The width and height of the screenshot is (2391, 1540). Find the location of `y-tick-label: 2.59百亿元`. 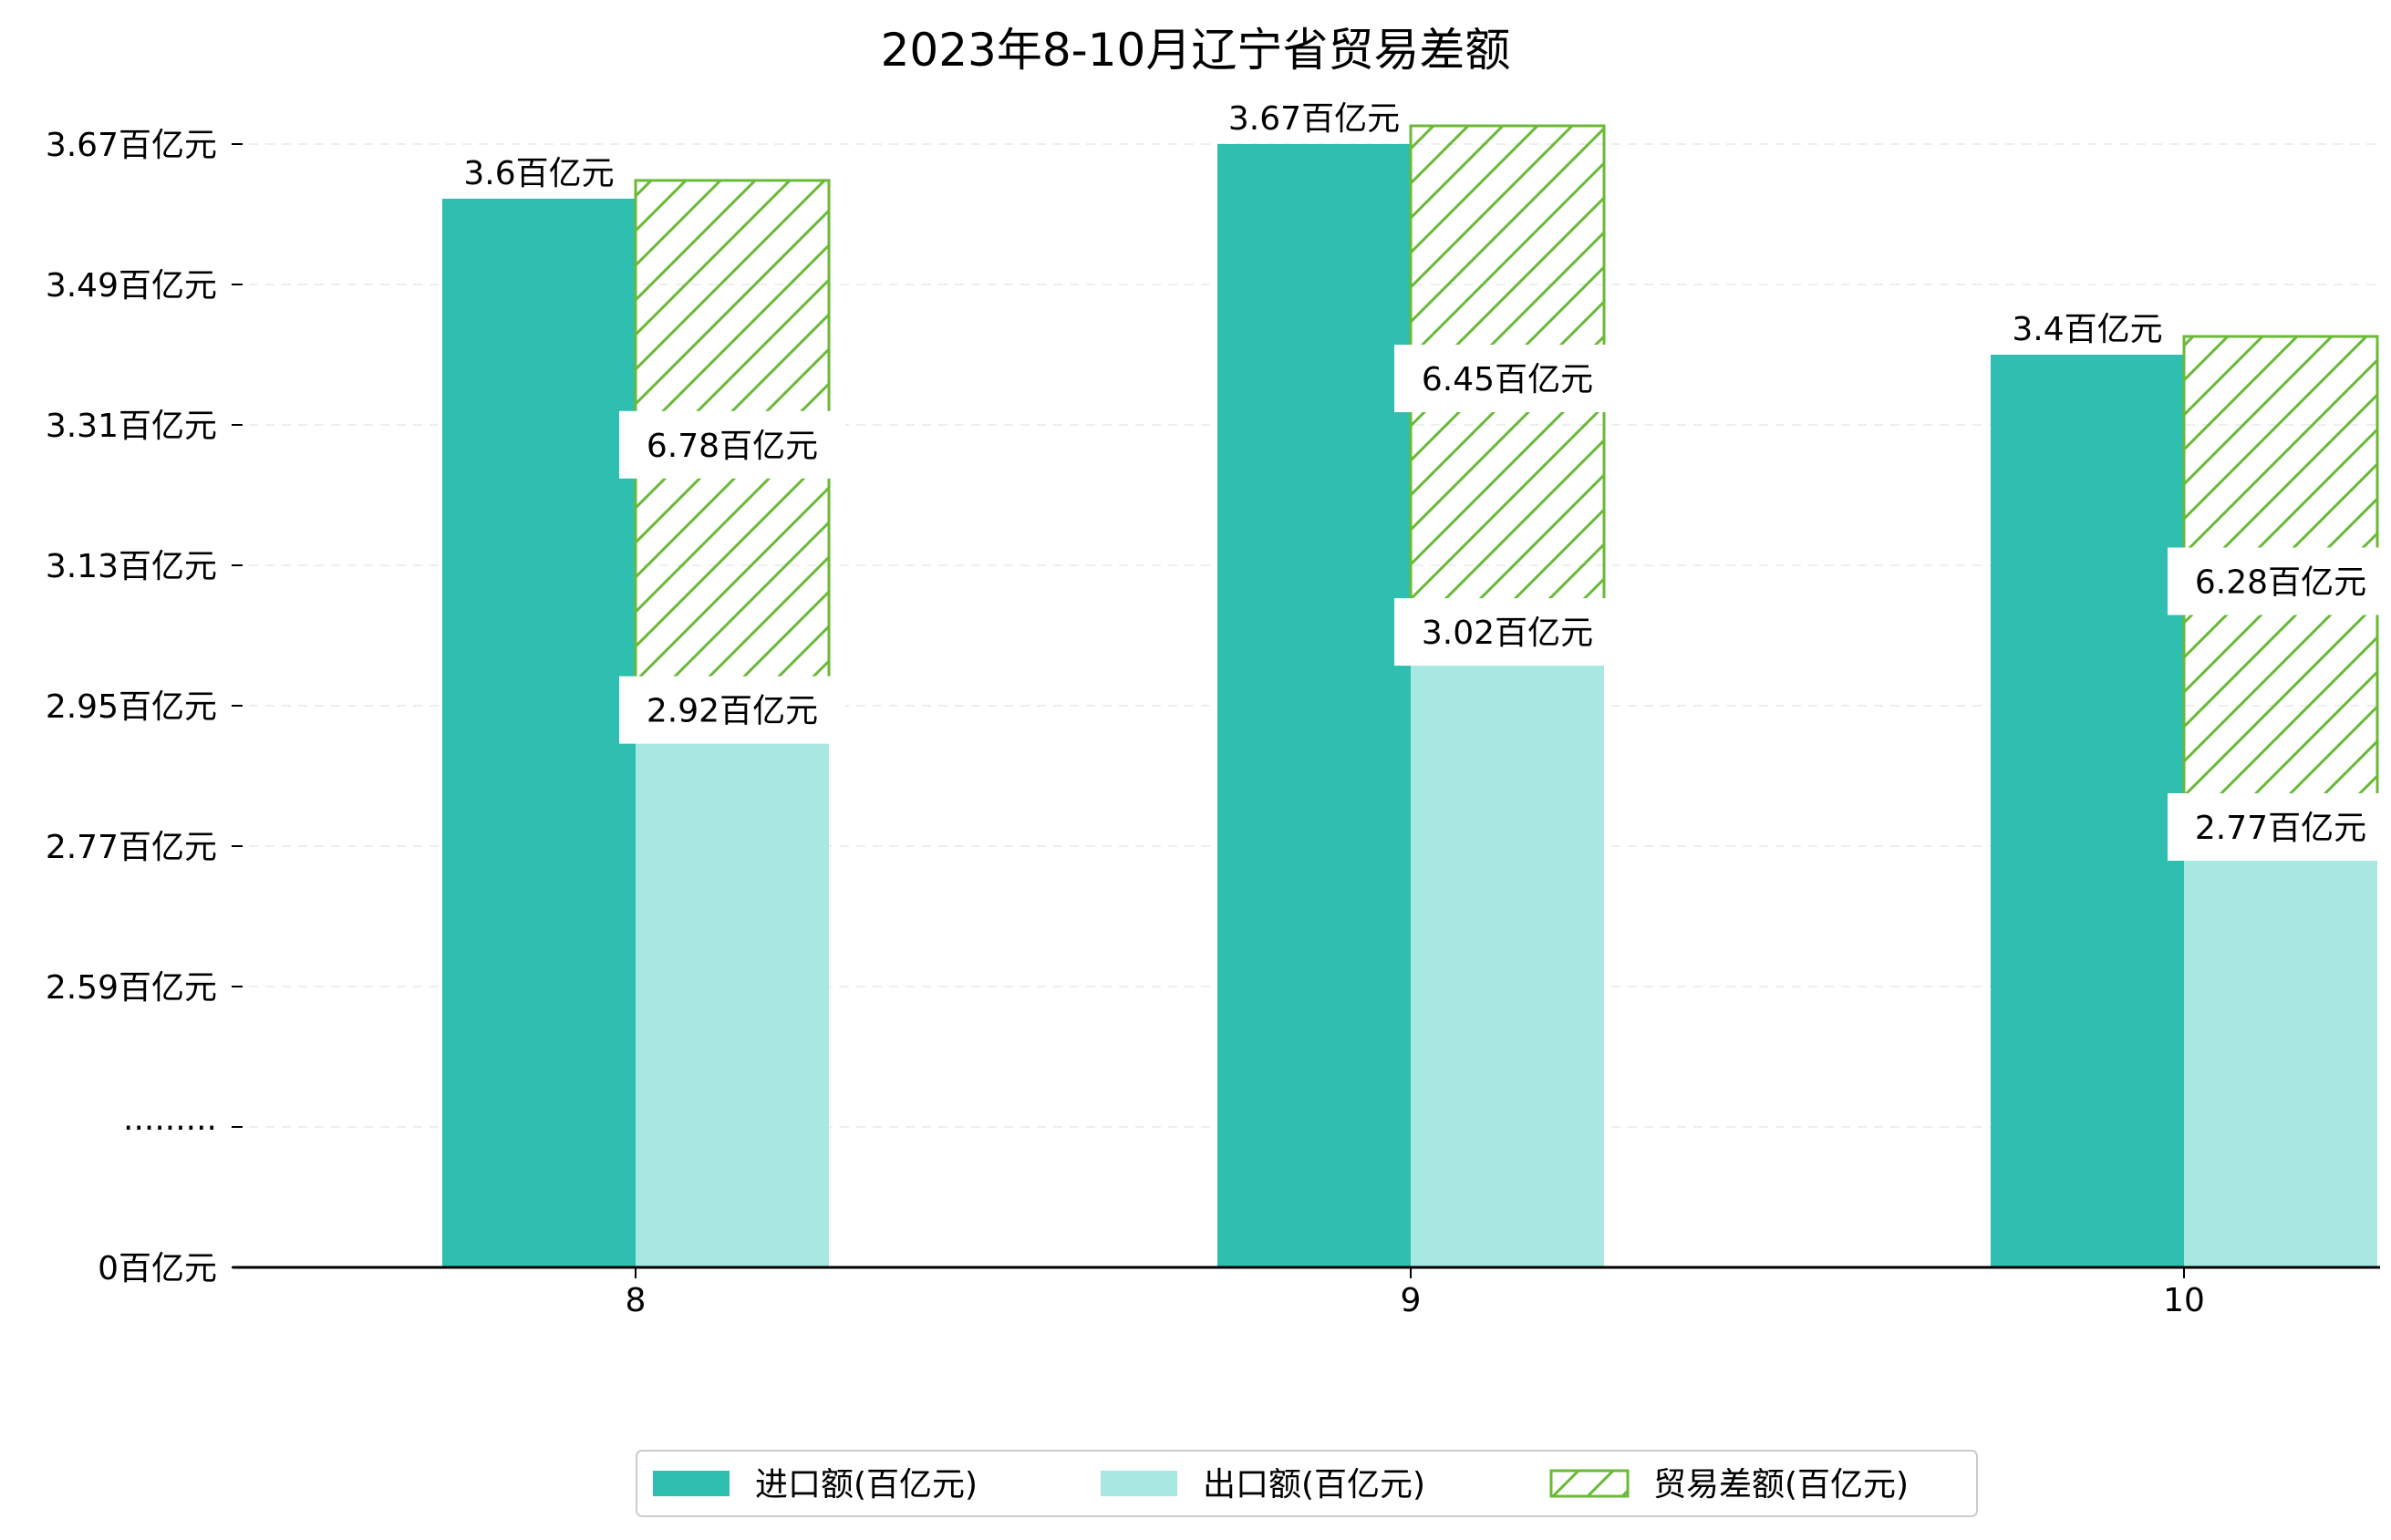

y-tick-label: 2.59百亿元 is located at coordinates (131, 988).